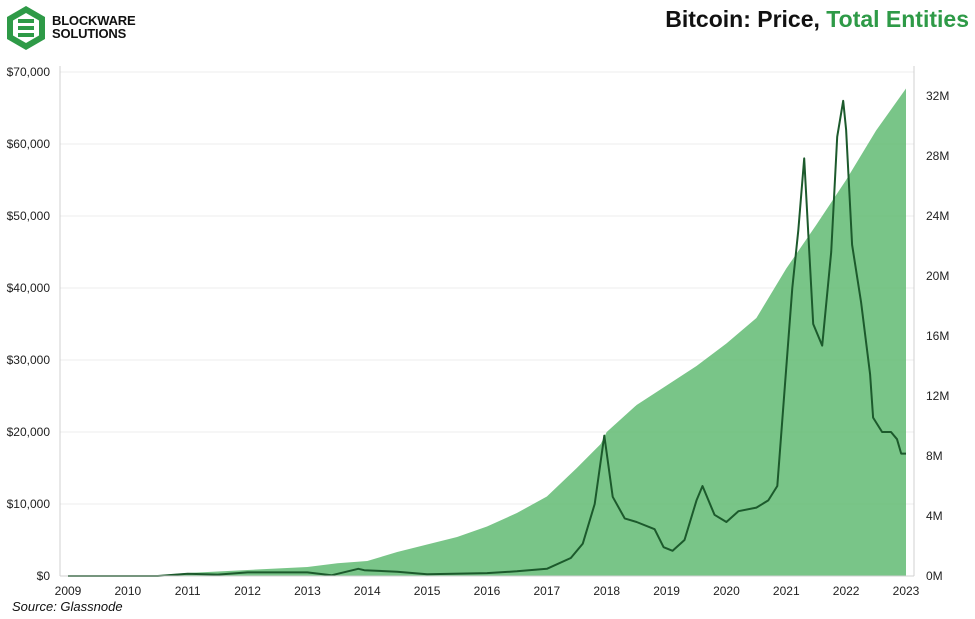 This screenshot has height=619, width=975. What do you see at coordinates (29, 360) in the screenshot?
I see `left-tick-label: $30,000` at bounding box center [29, 360].